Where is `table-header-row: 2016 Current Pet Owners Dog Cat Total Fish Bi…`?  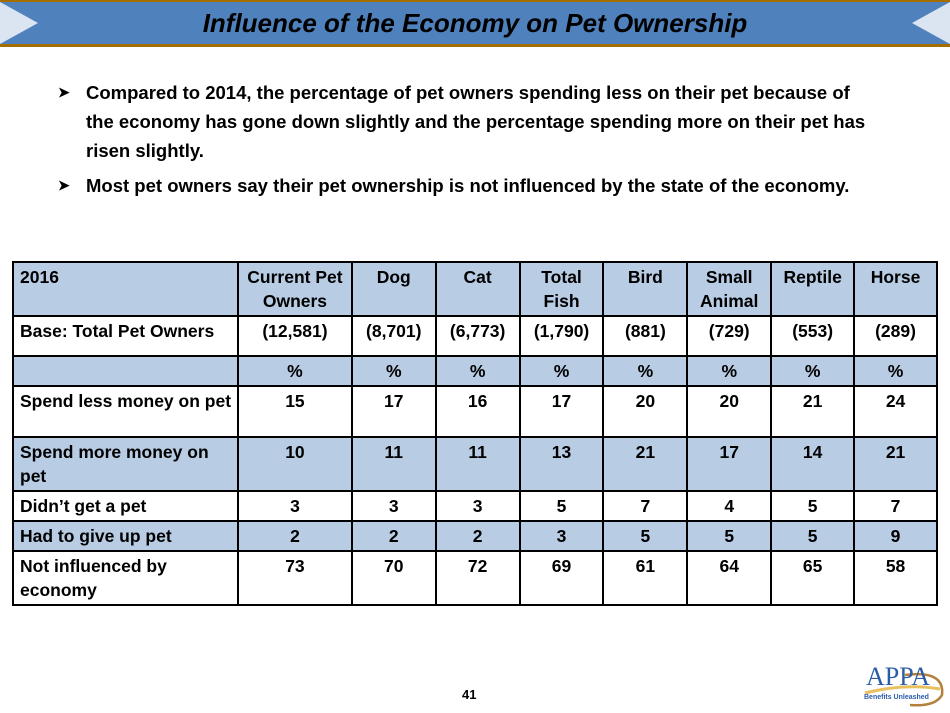 table-header-row: 2016 Current Pet Owners Dog Cat Total Fish Bi… is located at coordinates (474, 289).